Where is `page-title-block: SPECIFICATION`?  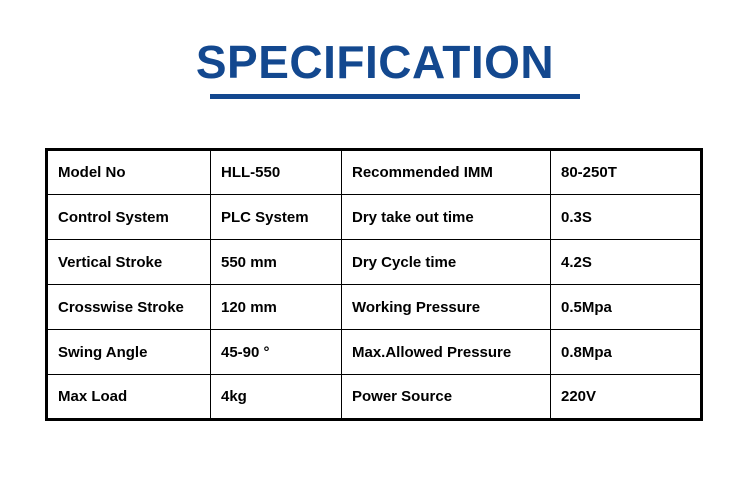 page-title-block: SPECIFICATION is located at coordinates (375, 62).